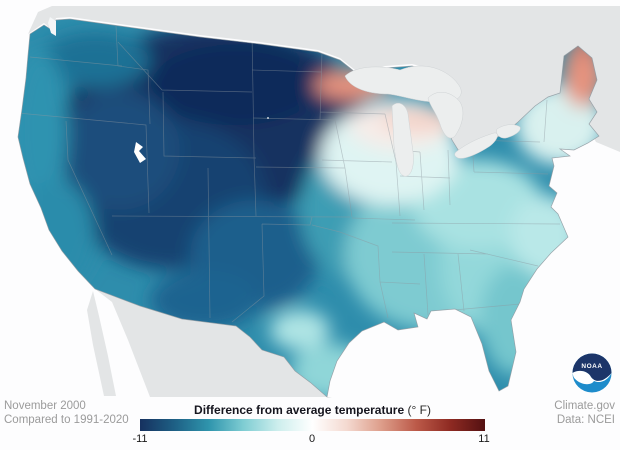  What do you see at coordinates (66, 419) in the screenshot?
I see `caption-baseline: Compared to 1991-2020` at bounding box center [66, 419].